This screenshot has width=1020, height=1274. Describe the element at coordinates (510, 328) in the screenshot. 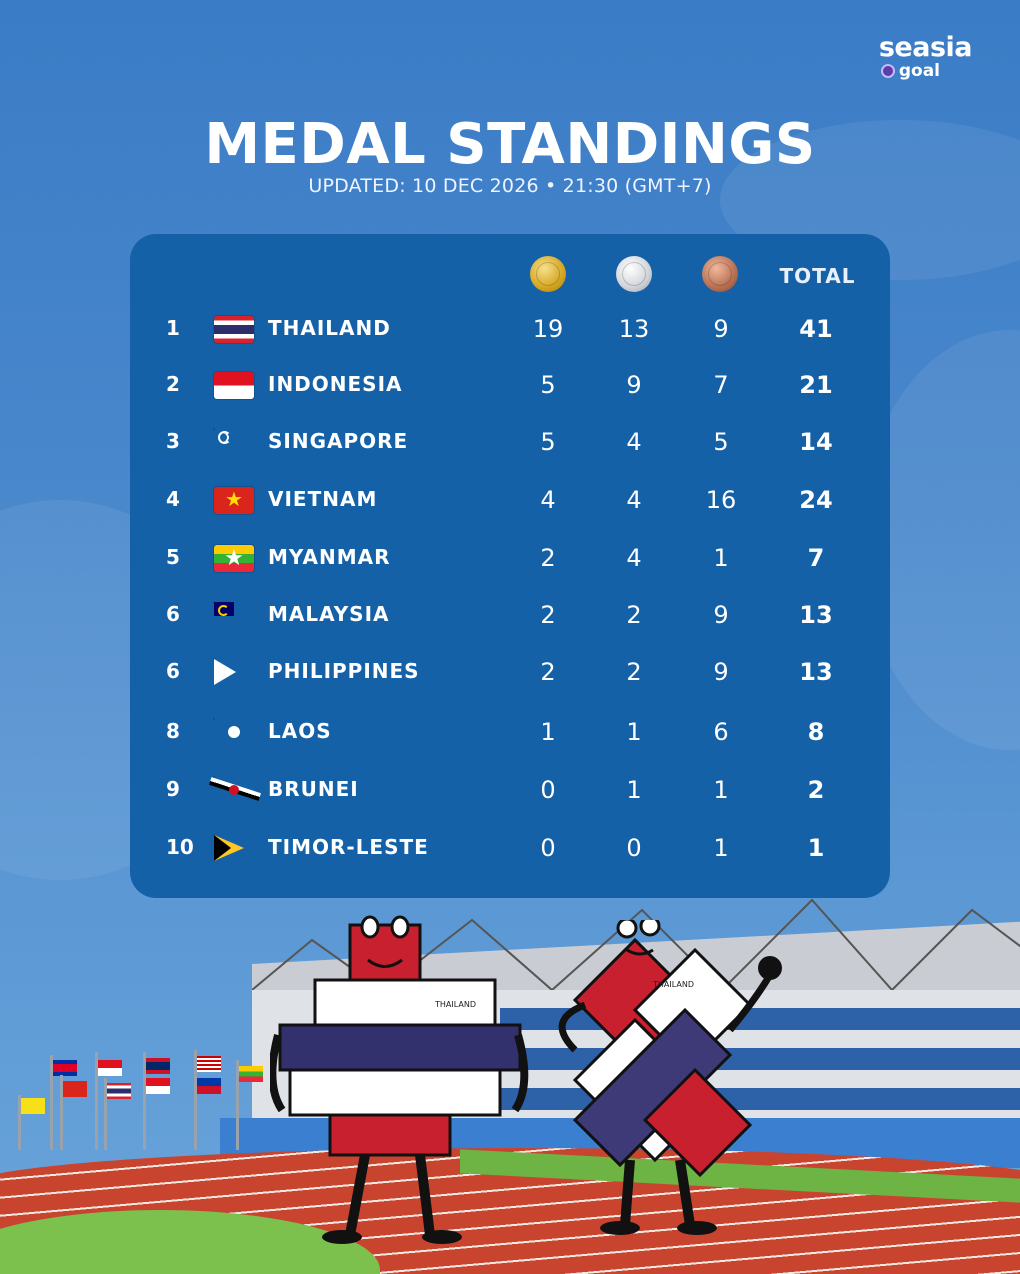

I see `table-row: 1 THAILAND 19 13 9 41` at that location.